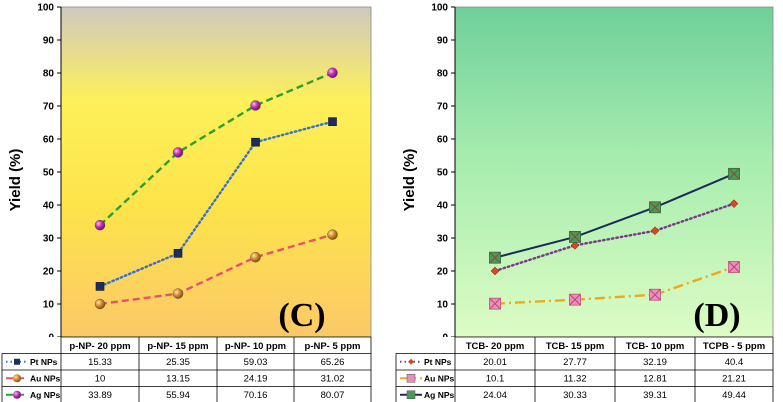  What do you see at coordinates (495, 379) in the screenshot?
I see `data-value: 10.1` at bounding box center [495, 379].